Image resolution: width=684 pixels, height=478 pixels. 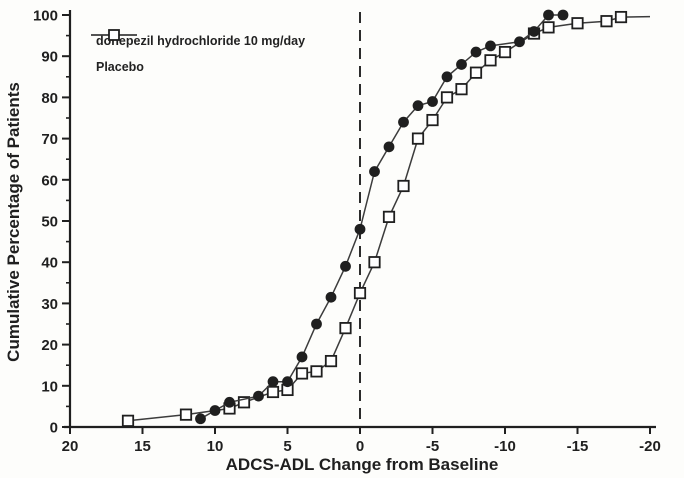 I want to click on y-tick-label: 70, so click(x=49, y=139).